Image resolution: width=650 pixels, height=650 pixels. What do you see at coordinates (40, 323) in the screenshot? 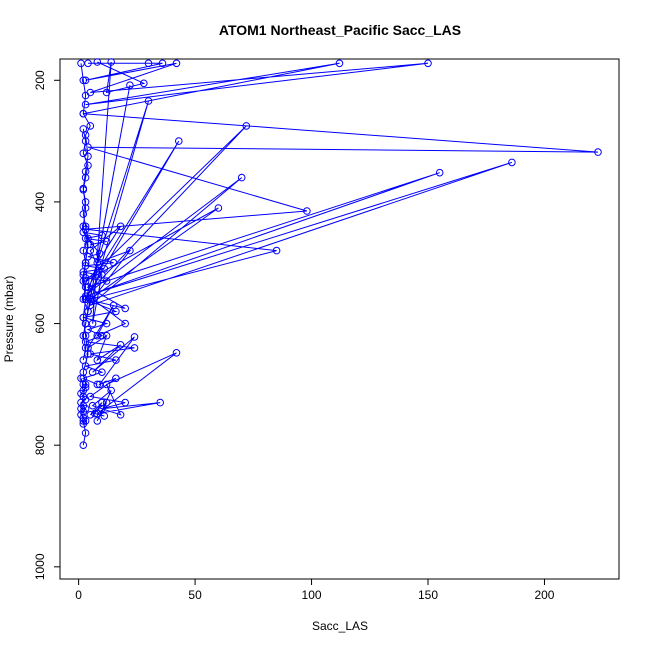
I see `y-tick-label: 600` at bounding box center [40, 323].